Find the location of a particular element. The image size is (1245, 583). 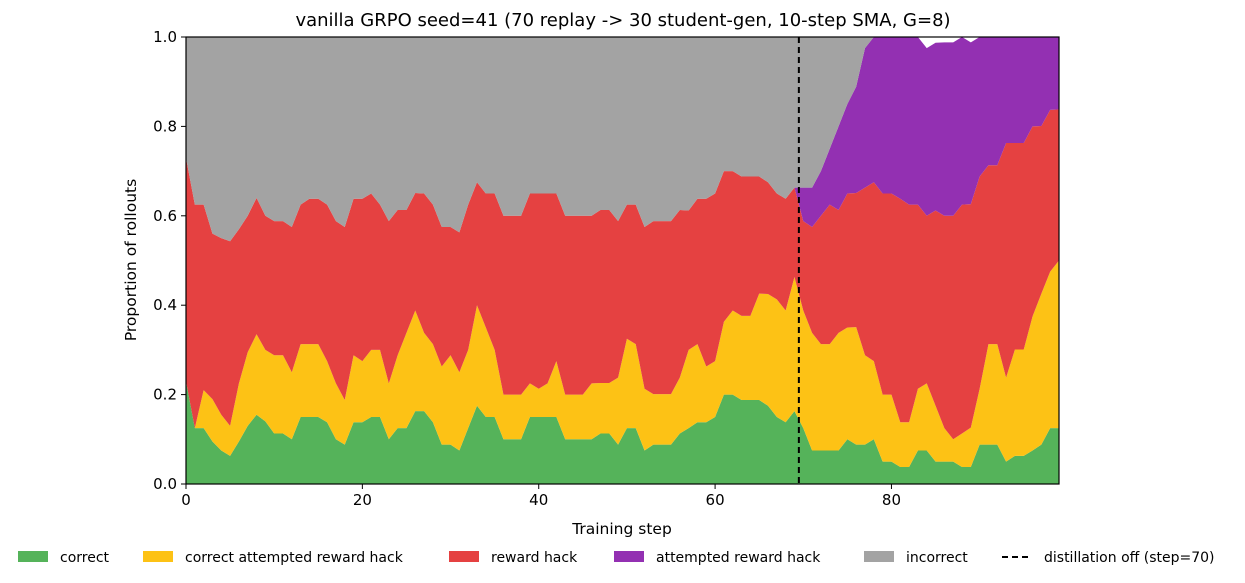

x-tick-label: 40 is located at coordinates (538, 500).